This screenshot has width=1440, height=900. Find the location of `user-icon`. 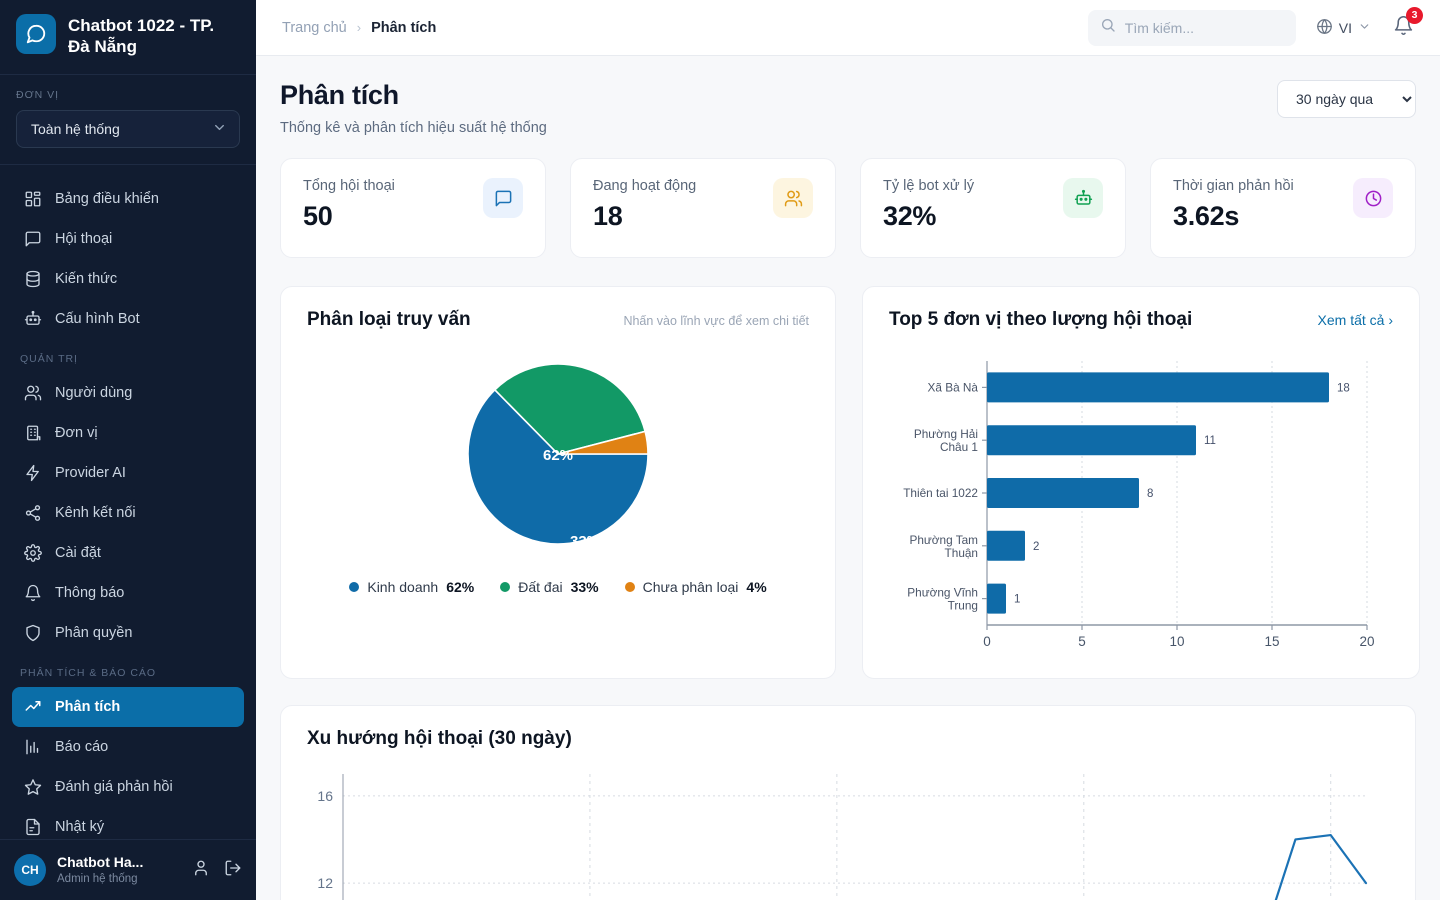

user-icon is located at coordinates (201, 870).